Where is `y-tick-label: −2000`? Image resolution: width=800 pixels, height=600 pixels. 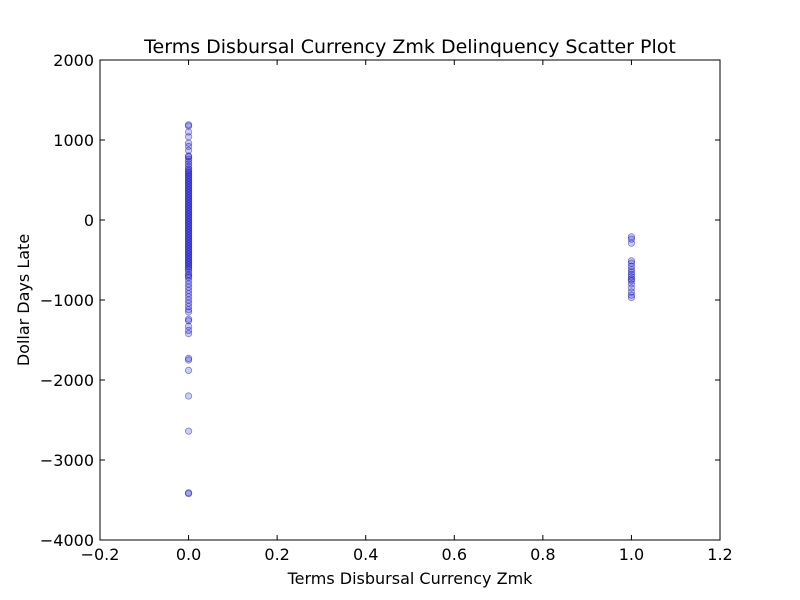
y-tick-label: −2000 is located at coordinates (67, 380).